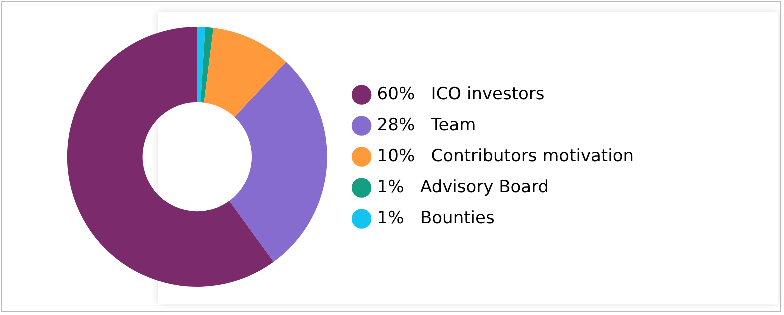 Image resolution: width=784 pixels, height=315 pixels. I want to click on legend-label: 28% Team, so click(426, 125).